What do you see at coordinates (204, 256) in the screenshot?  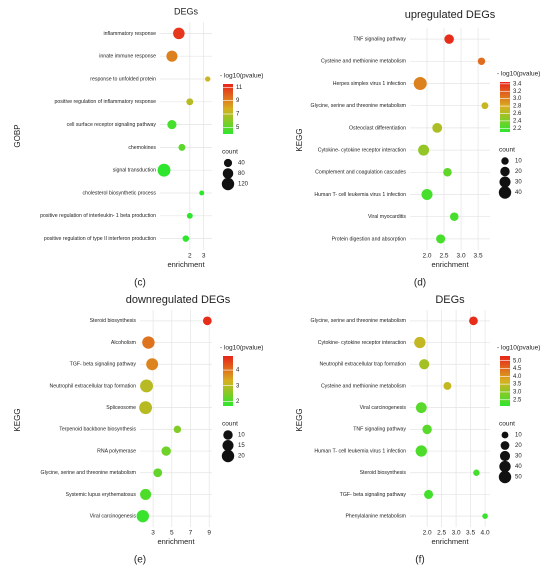 I see `x-tick-label: 3` at bounding box center [204, 256].